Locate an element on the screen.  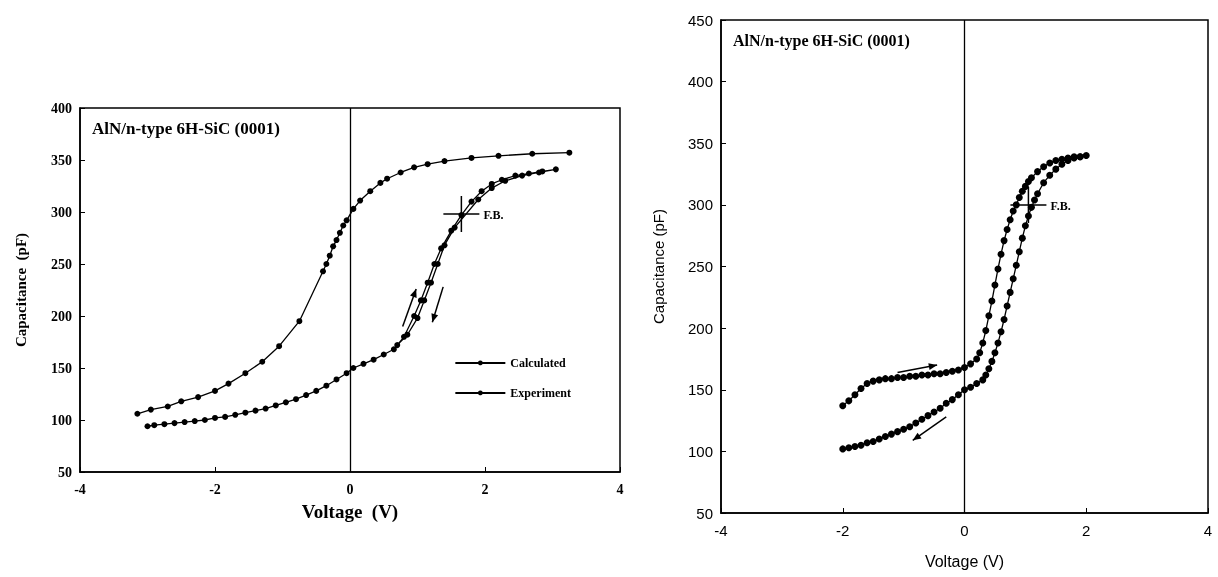
x-tick-label: 0 is located at coordinates (964, 530).